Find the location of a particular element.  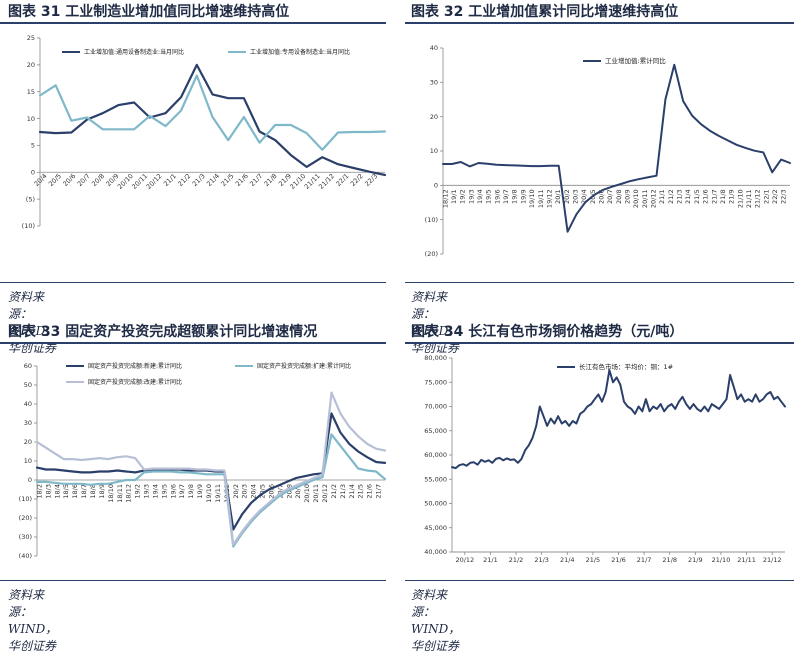

x-tick-label: 22/2 is located at coordinates (357, 180).